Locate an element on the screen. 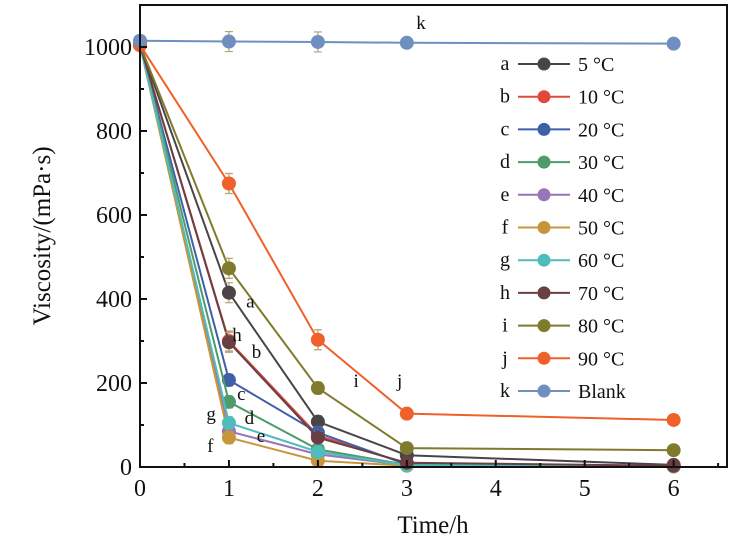 This screenshot has width=746, height=545. y-axis-label: Viscosity/(mPa·s) is located at coordinates (42, 235).